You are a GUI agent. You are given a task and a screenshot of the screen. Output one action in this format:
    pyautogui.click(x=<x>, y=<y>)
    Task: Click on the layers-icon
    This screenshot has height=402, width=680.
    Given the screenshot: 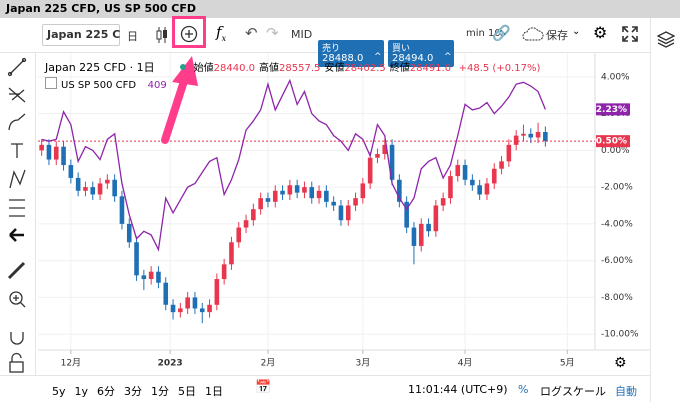 What is the action you would take?
    pyautogui.click(x=666, y=39)
    